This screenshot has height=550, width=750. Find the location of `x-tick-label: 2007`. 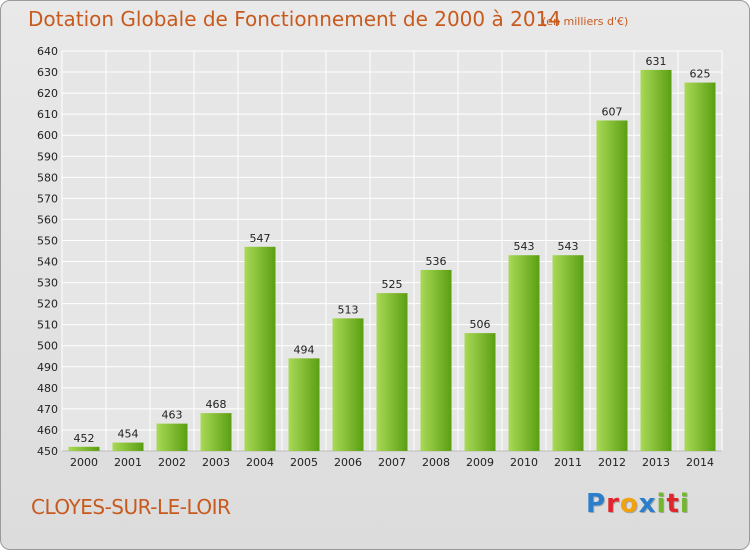

x-tick-label: 2007 is located at coordinates (392, 462).